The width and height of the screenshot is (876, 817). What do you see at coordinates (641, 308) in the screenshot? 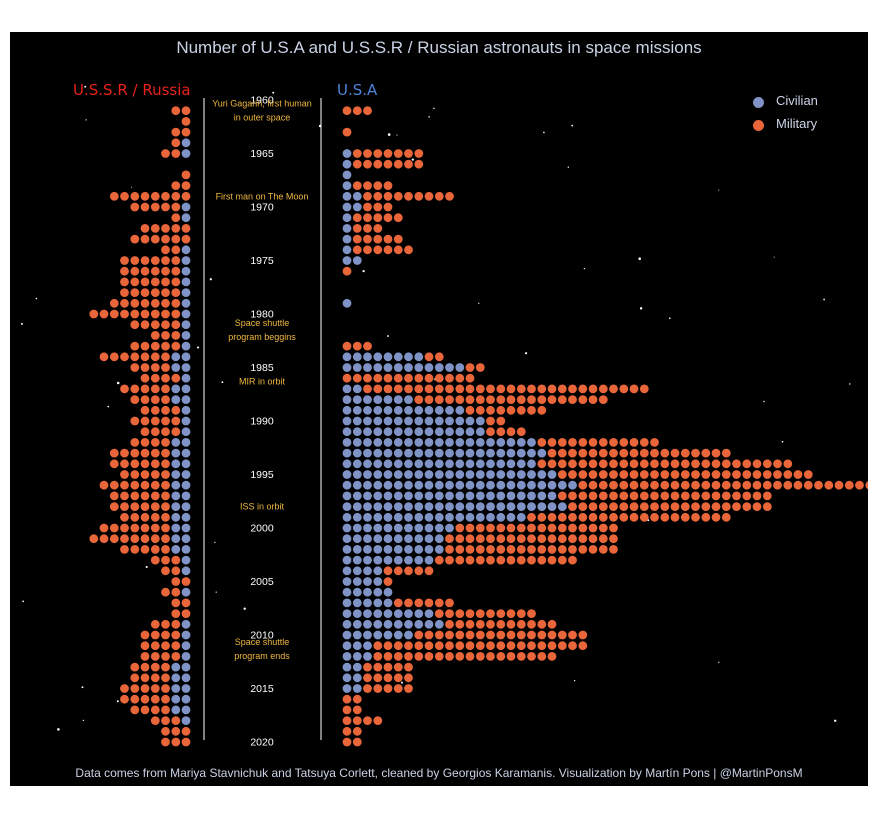
I see `star` at bounding box center [641, 308].